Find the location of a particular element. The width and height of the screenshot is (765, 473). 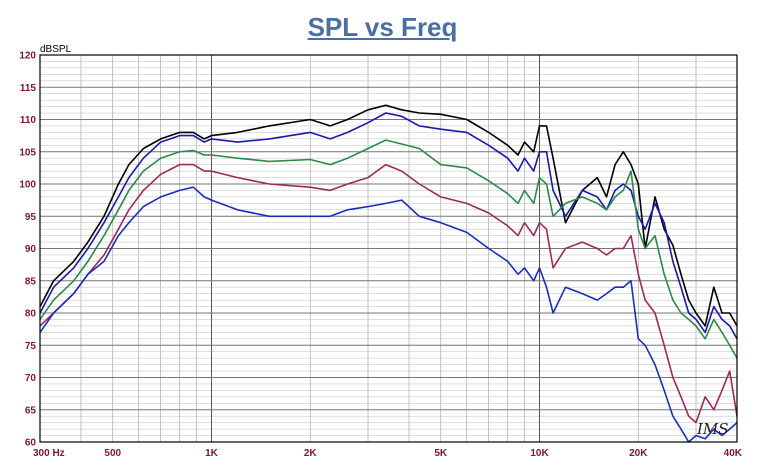

x-tick-label: 10K is located at coordinates (539, 453).